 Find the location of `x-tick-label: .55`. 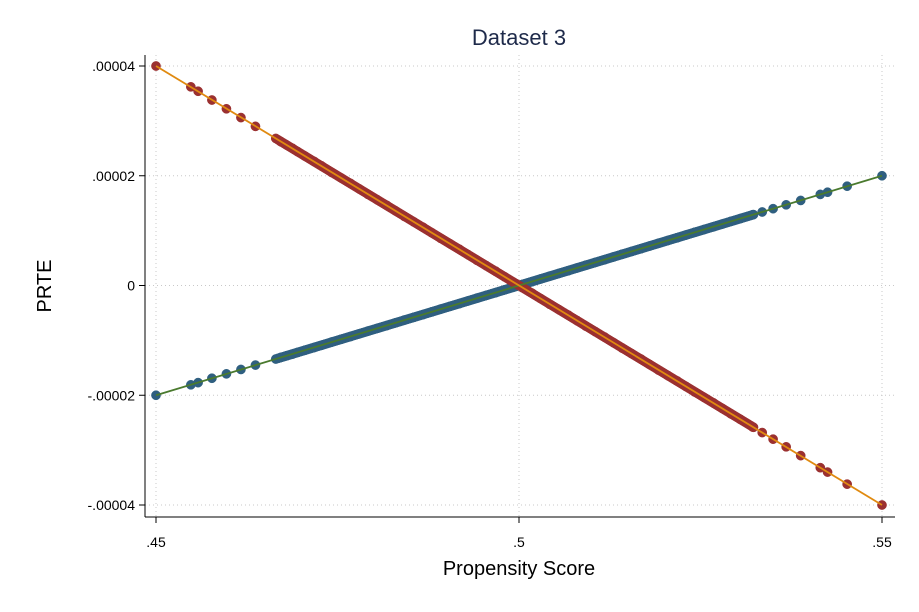

x-tick-label: .55 is located at coordinates (882, 542).